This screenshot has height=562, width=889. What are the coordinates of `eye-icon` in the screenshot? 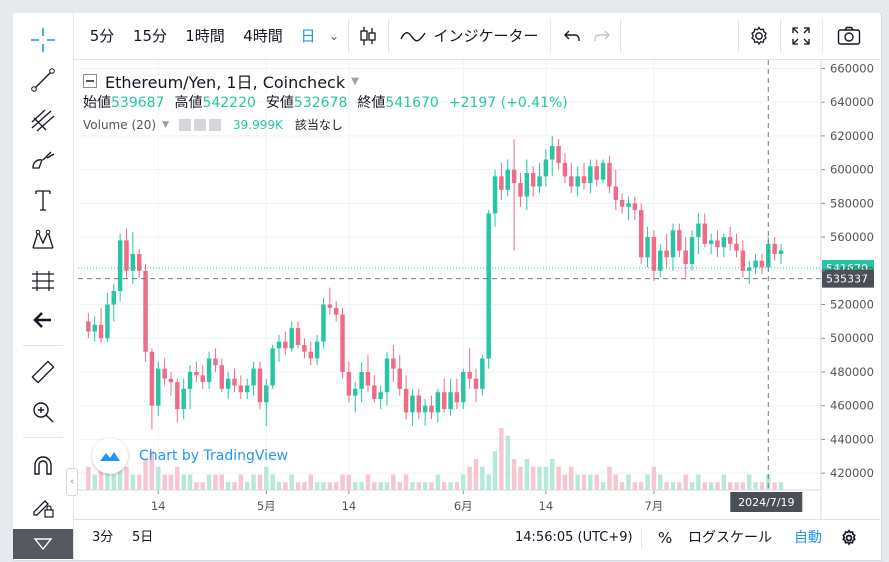 It's located at (185, 125).